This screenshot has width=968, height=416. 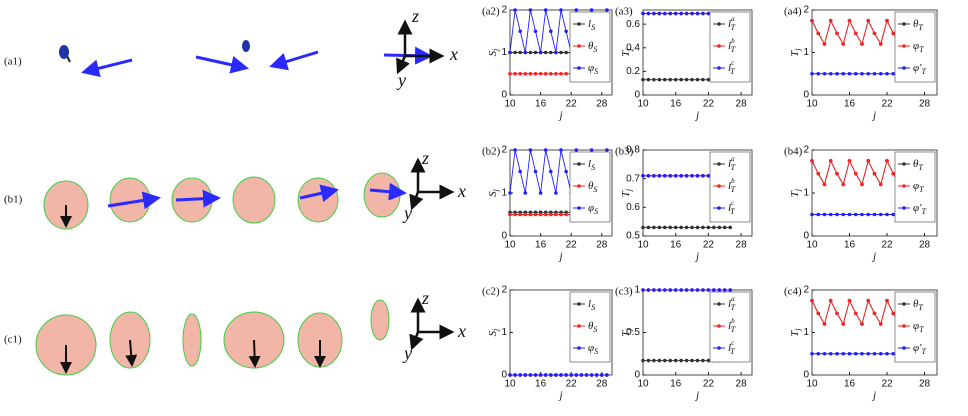 What do you see at coordinates (246, 59) in the screenshot?
I see `sketch-a` at bounding box center [246, 59].